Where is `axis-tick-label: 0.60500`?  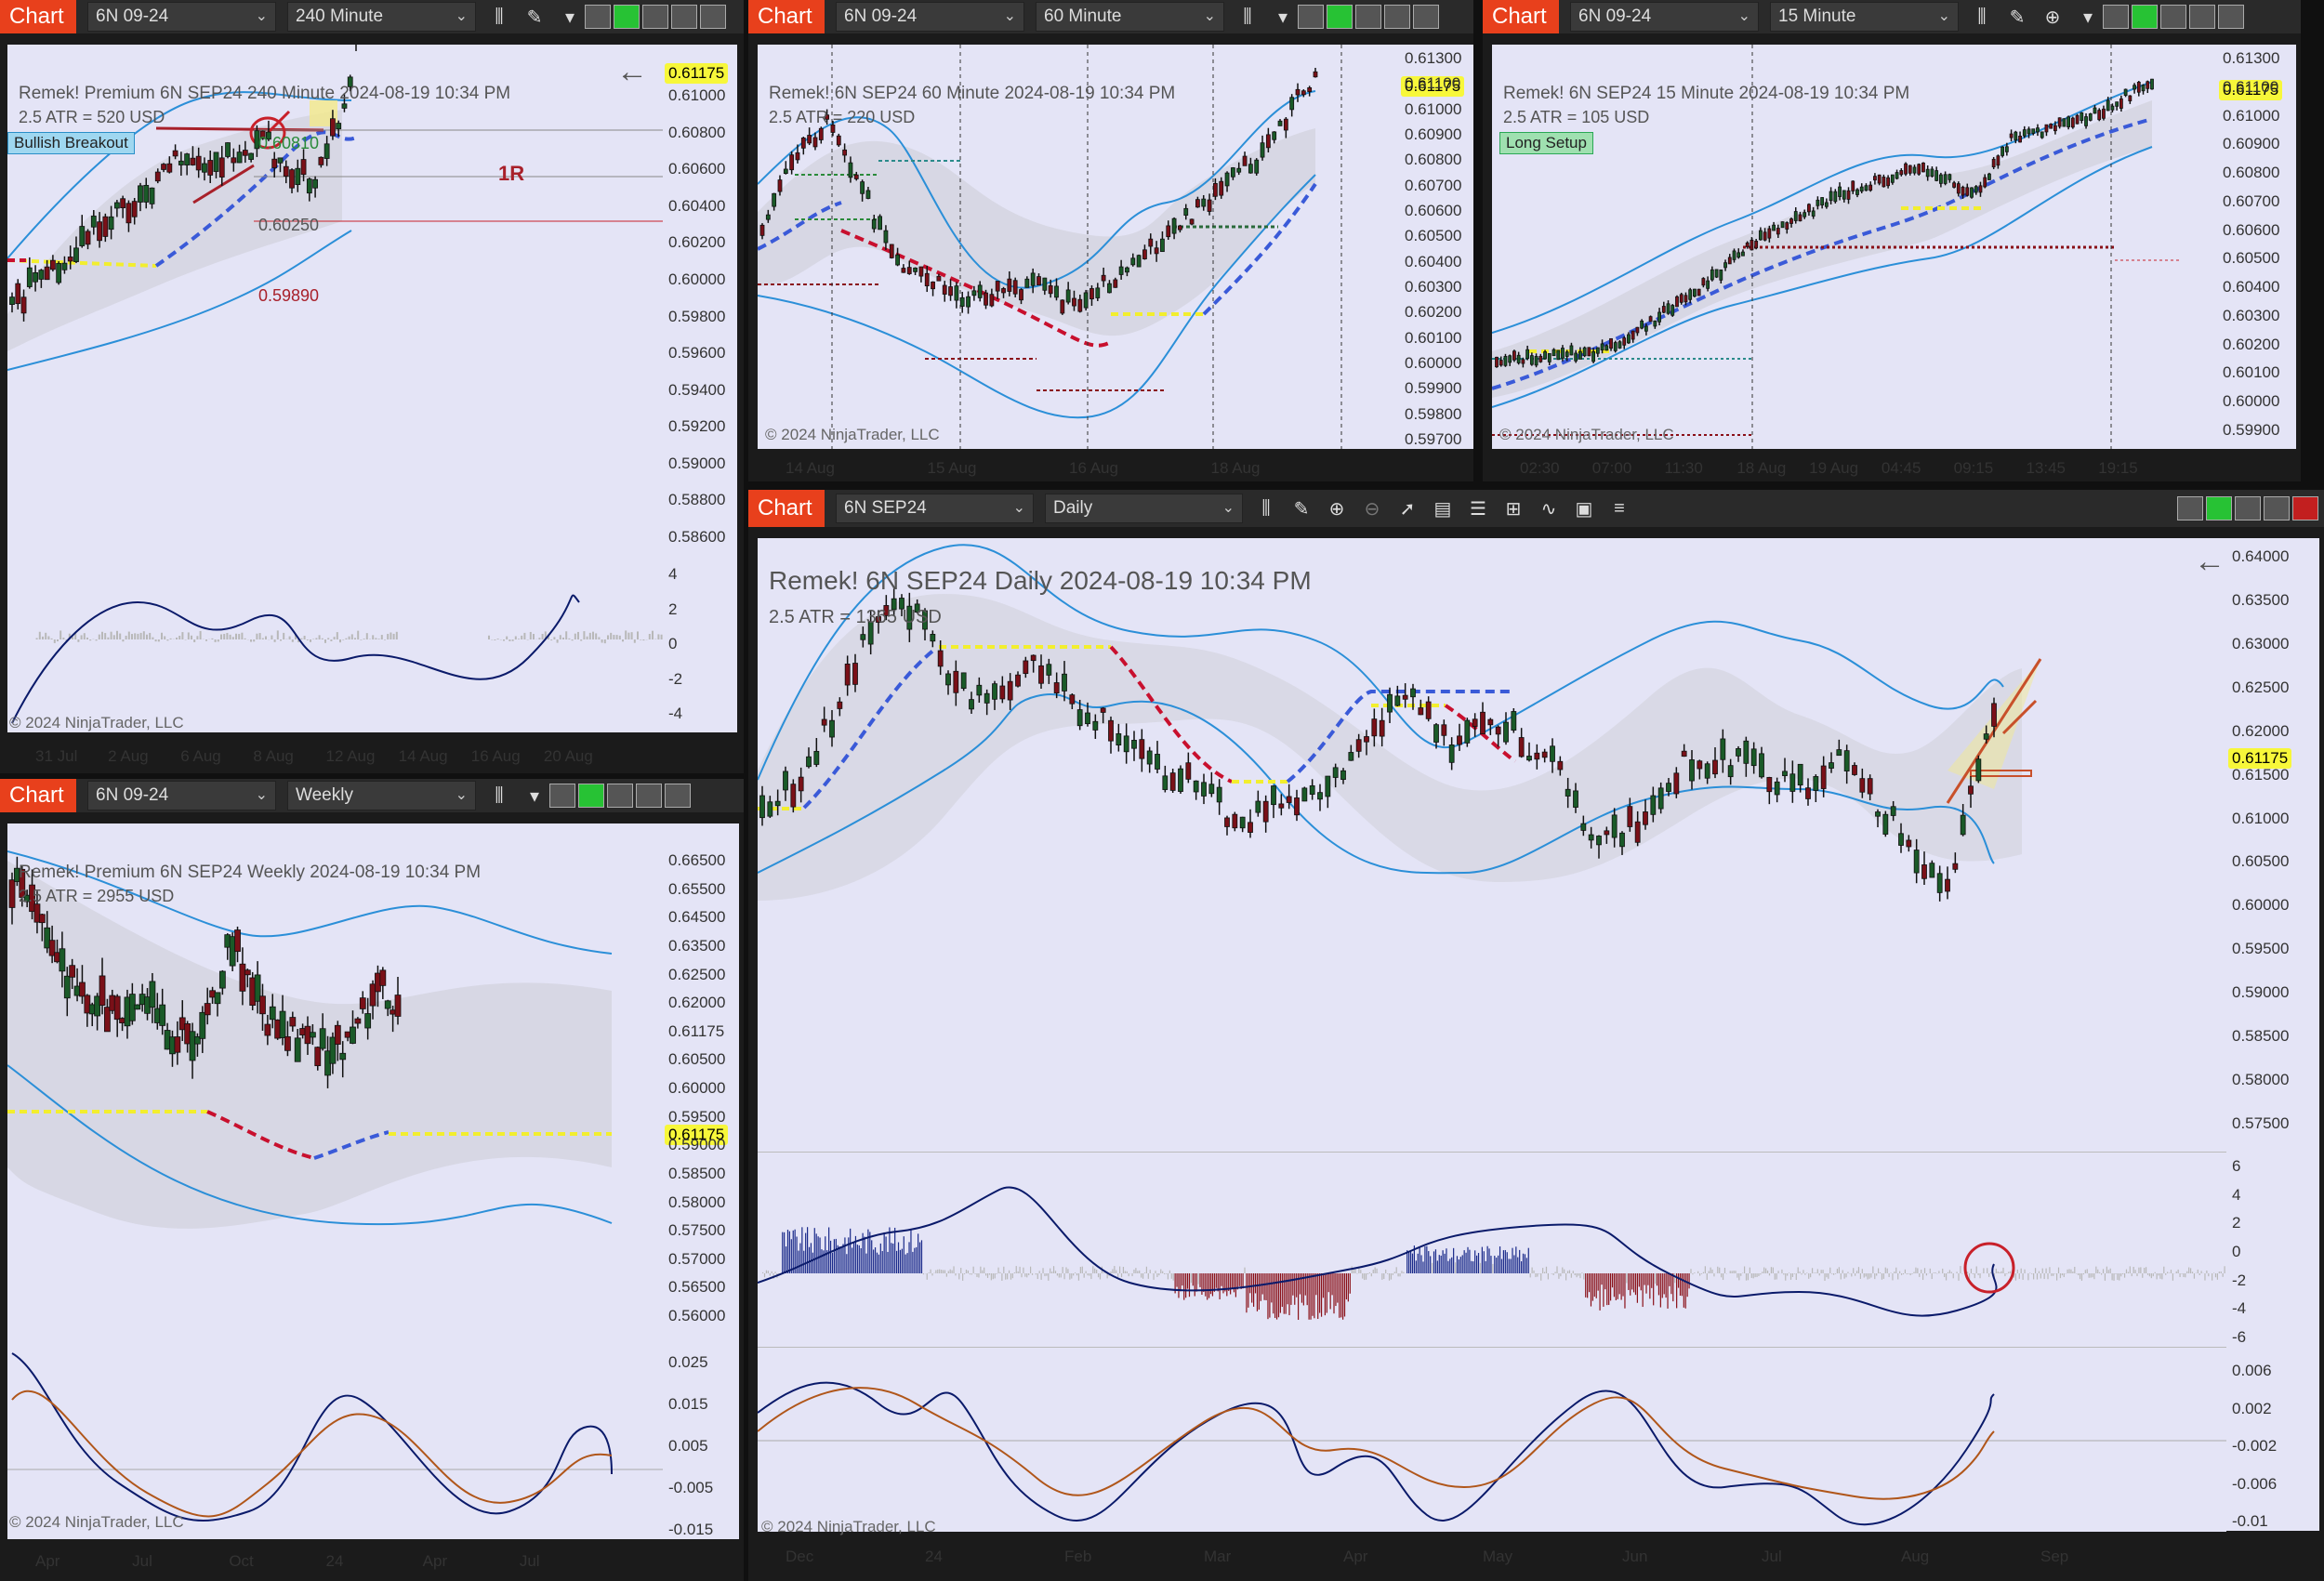 axis-tick-label: 0.60500 is located at coordinates (697, 1059).